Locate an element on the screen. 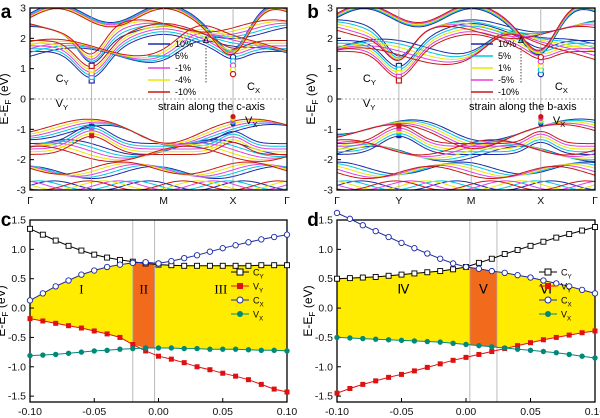 This screenshot has height=418, width=600. legend-entry-main: V is located at coordinates (256, 287).